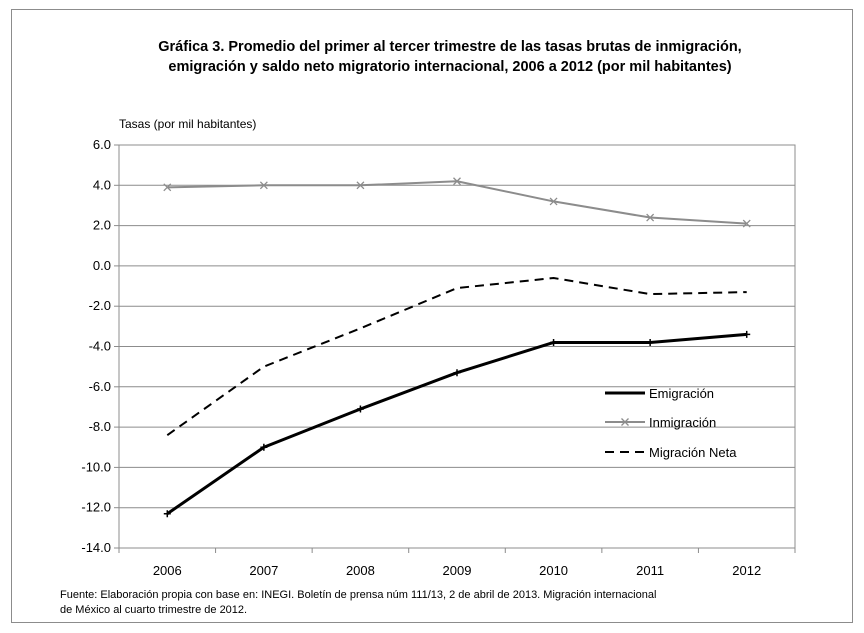  Describe the element at coordinates (96, 547) in the screenshot. I see `y-tick-label: -14.0` at that location.